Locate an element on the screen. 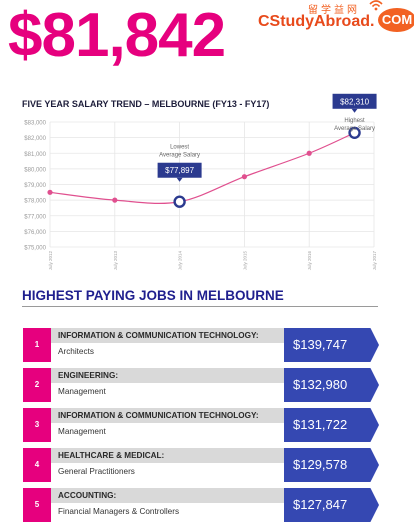 Image resolution: width=414 pixels, height=523 pixels. job-category: ACCOUNTING: is located at coordinates (176, 495).